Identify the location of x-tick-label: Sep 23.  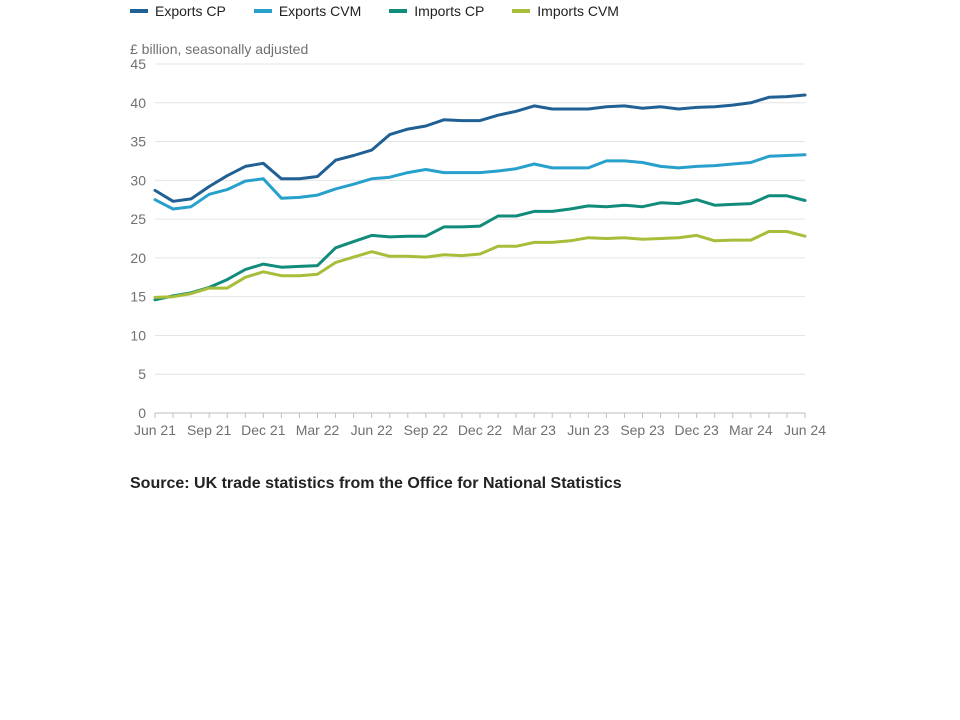
(642, 430).